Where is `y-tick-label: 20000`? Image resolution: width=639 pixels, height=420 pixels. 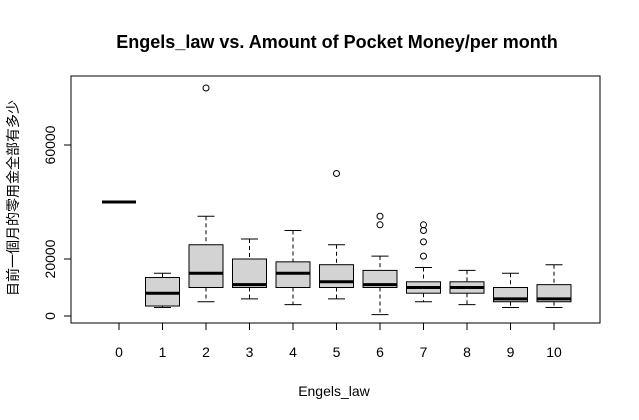 y-tick-label: 20000 is located at coordinates (50, 258).